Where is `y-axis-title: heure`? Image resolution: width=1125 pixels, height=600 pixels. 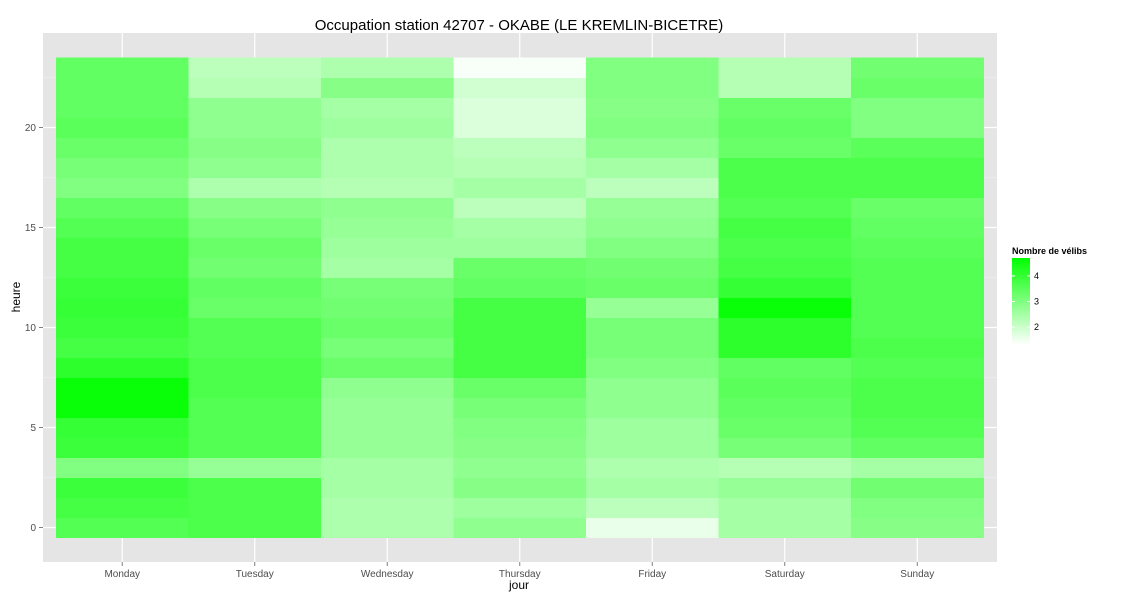
y-axis-title: heure is located at coordinates (16, 296).